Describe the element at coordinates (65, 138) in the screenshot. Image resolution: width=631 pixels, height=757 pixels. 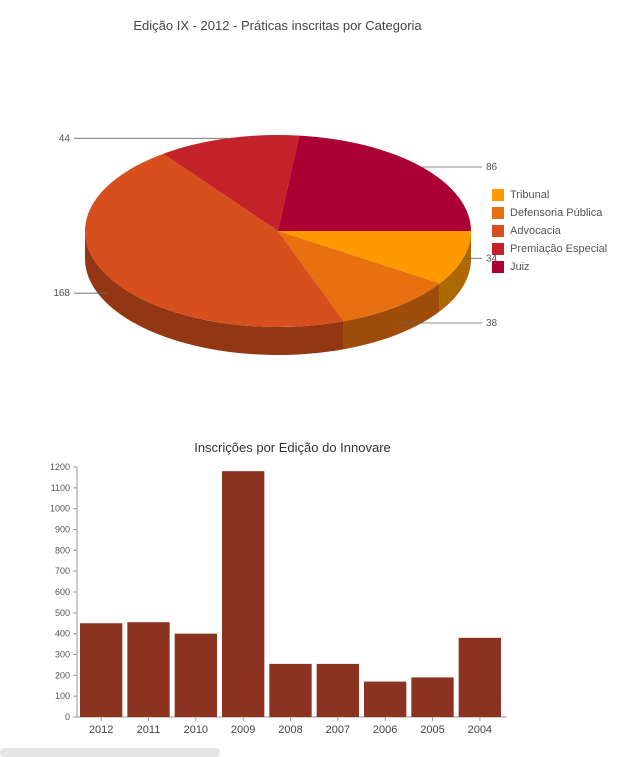
I see `pie-value-label: 44` at that location.